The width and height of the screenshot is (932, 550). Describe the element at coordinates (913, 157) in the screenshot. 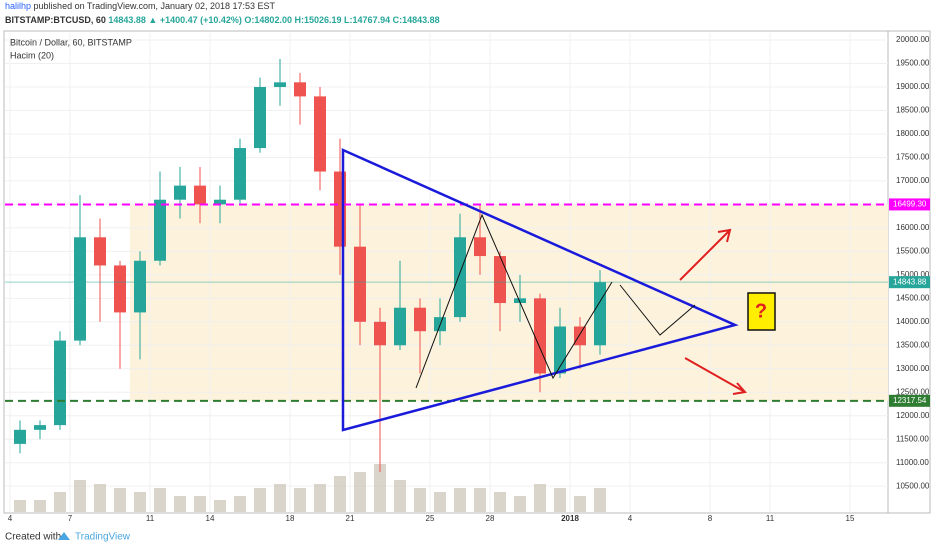

I see `y-tick-label: 17500.00` at that location.